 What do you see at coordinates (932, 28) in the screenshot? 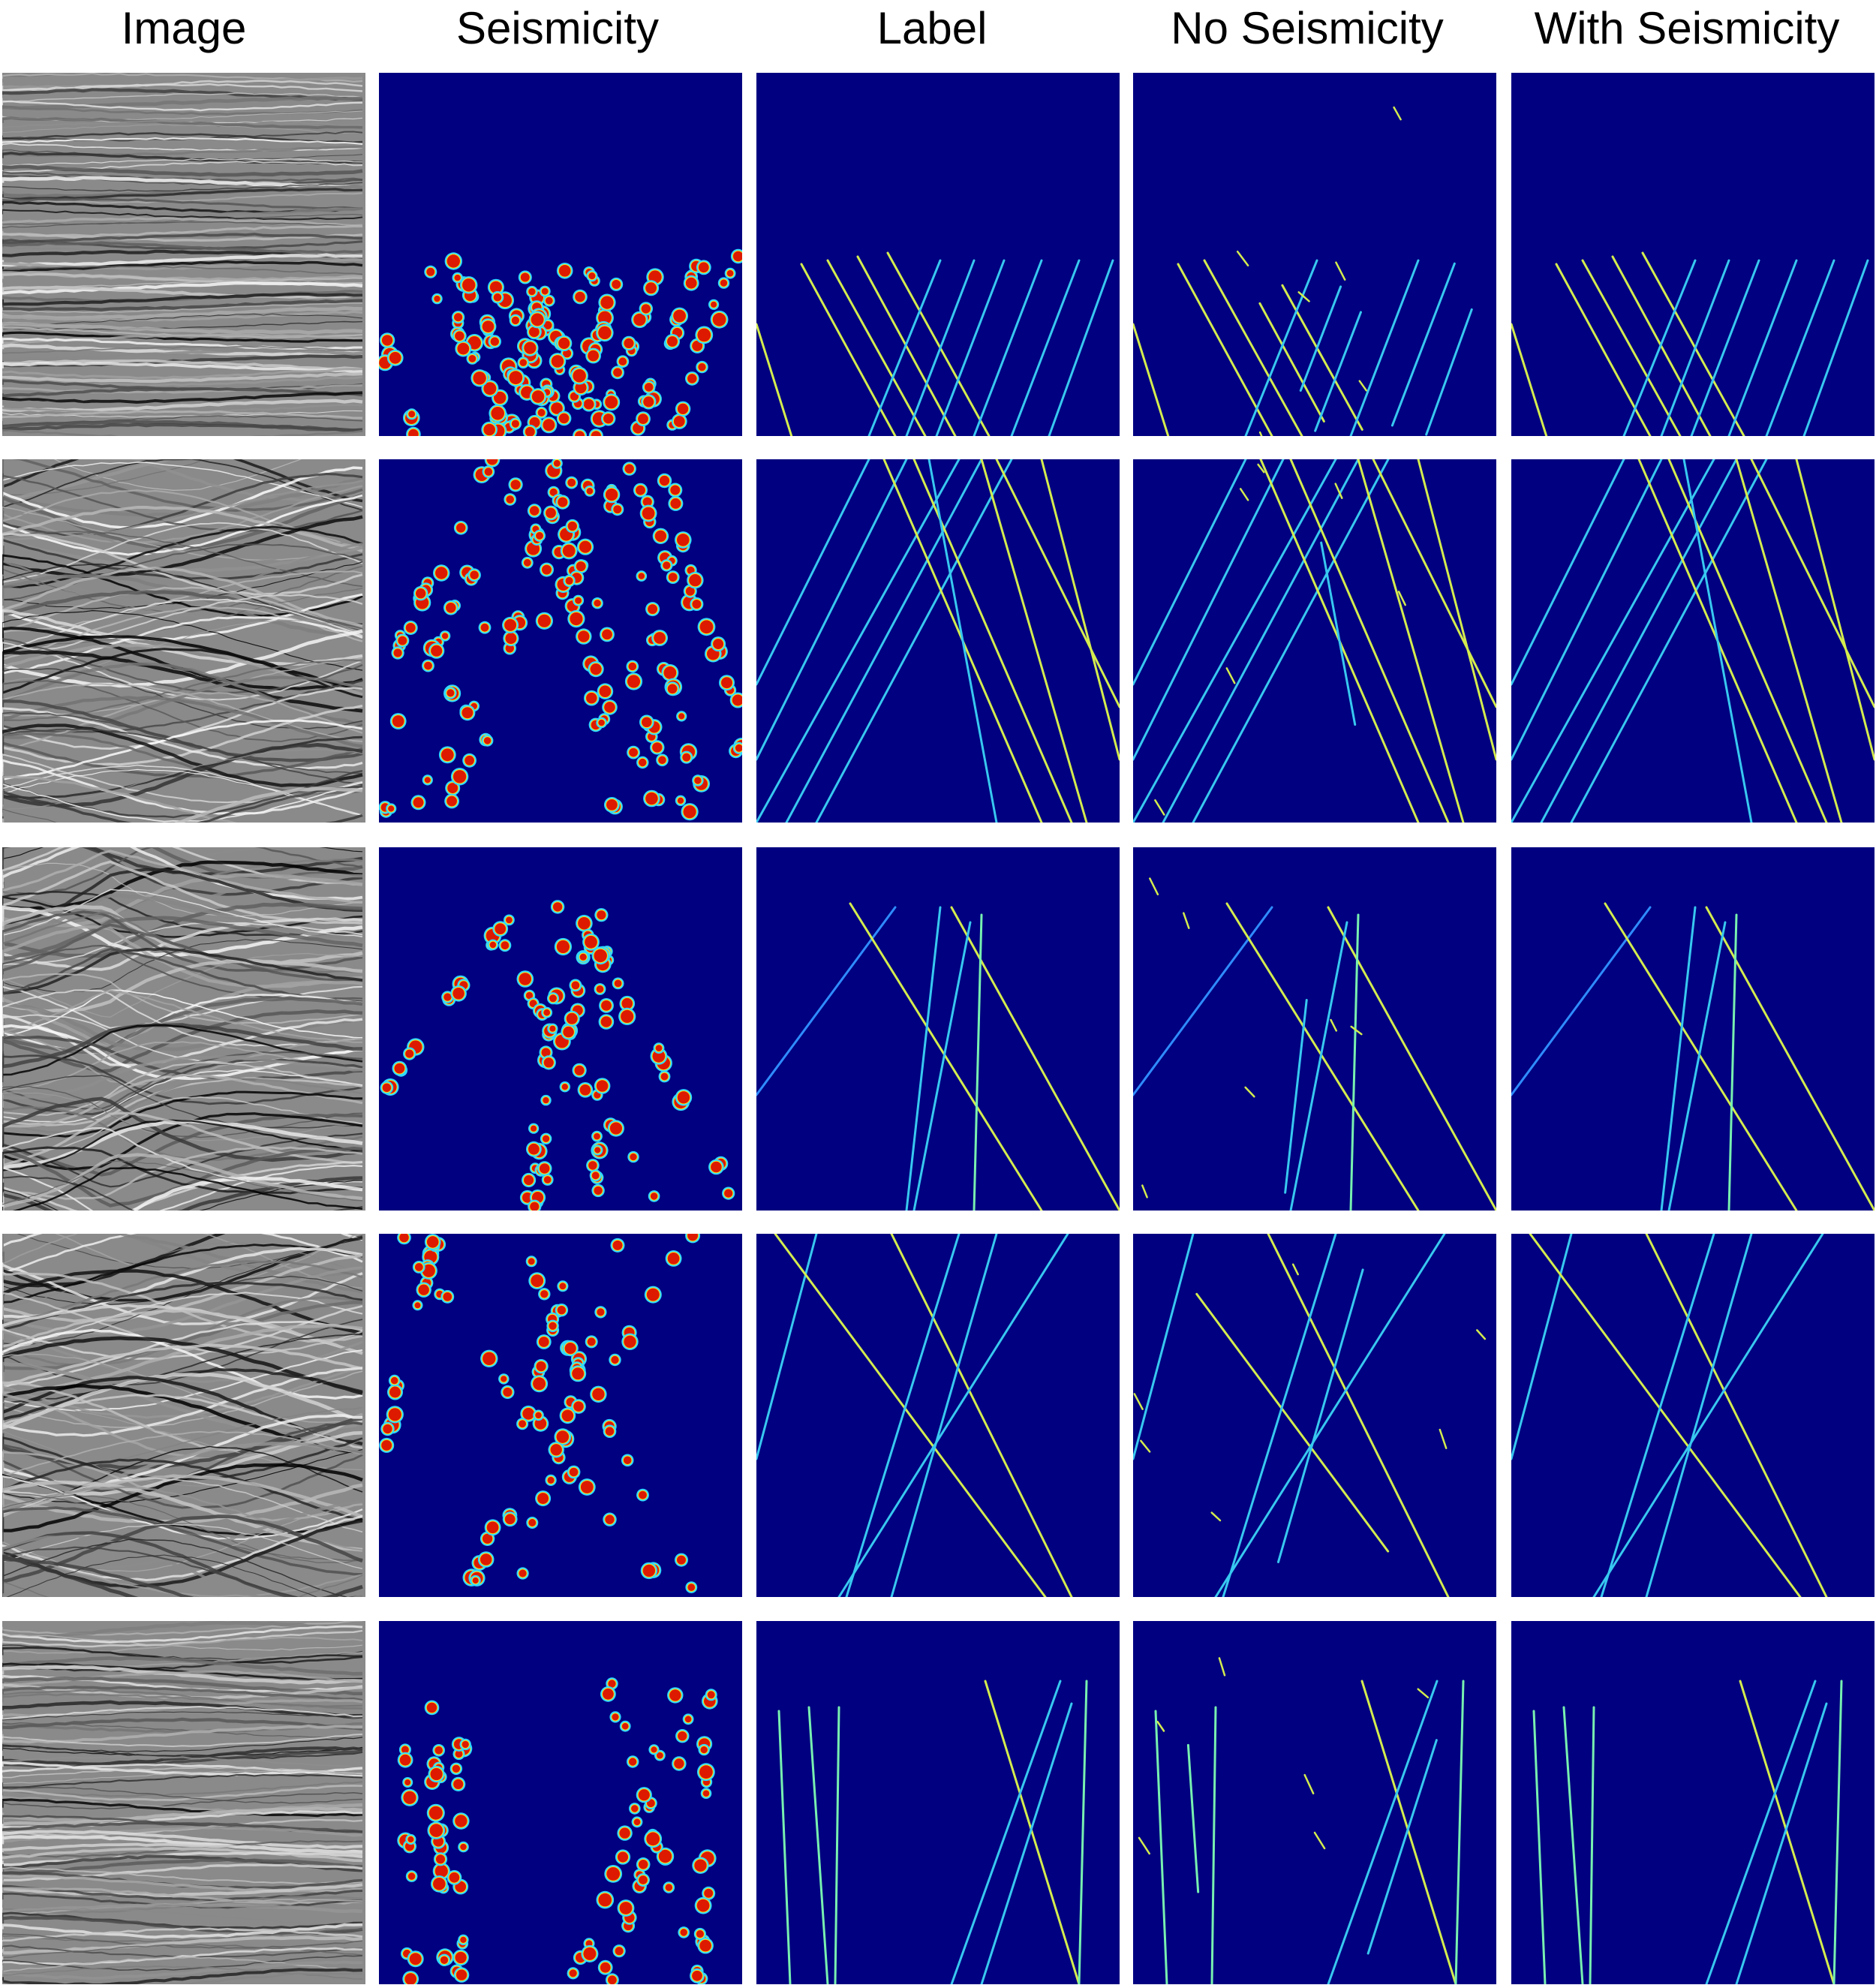
I see `column-header-label: Label` at bounding box center [932, 28].